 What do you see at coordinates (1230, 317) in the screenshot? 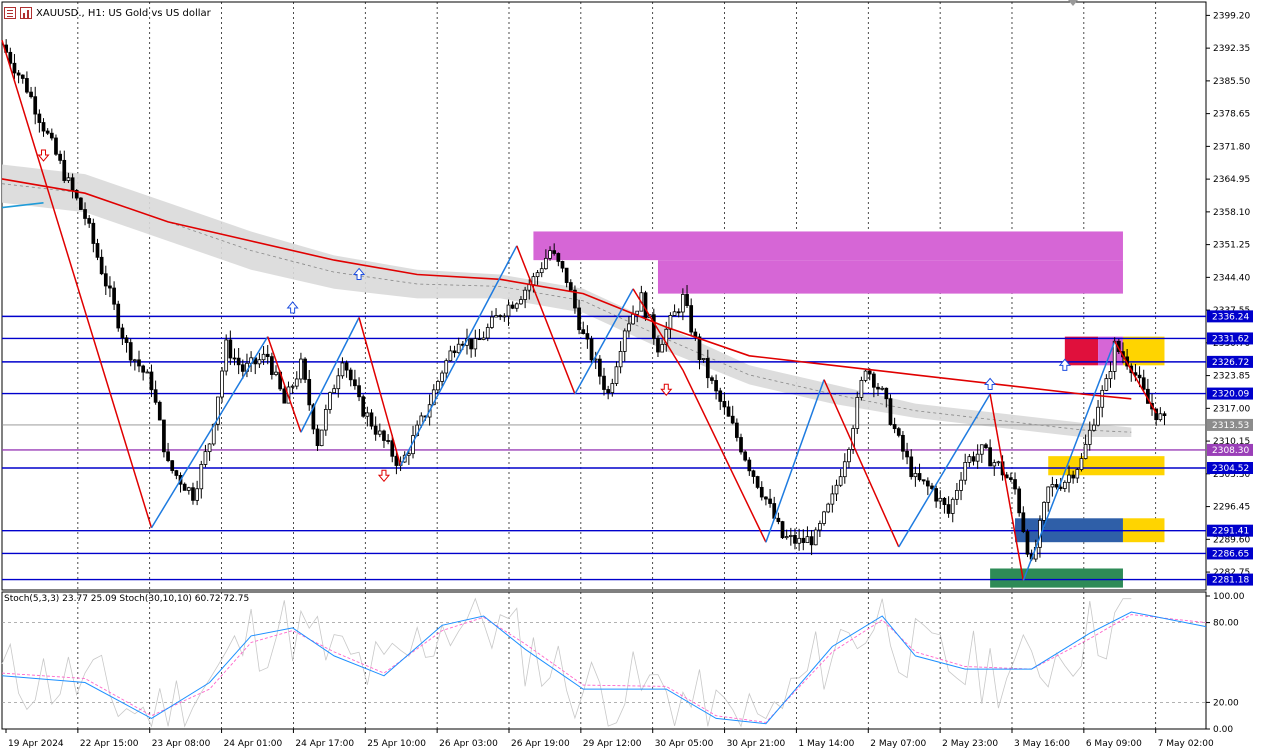
I see `level-price-label: 2336.24` at bounding box center [1230, 317].